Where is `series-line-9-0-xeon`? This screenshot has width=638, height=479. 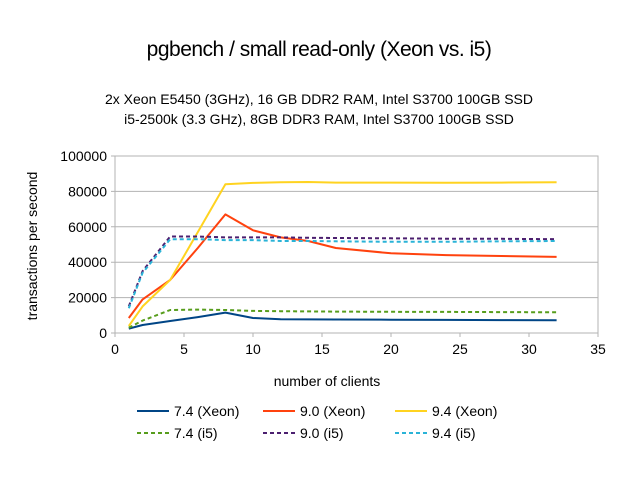
series-line-9-0-xeon is located at coordinates (342, 266).